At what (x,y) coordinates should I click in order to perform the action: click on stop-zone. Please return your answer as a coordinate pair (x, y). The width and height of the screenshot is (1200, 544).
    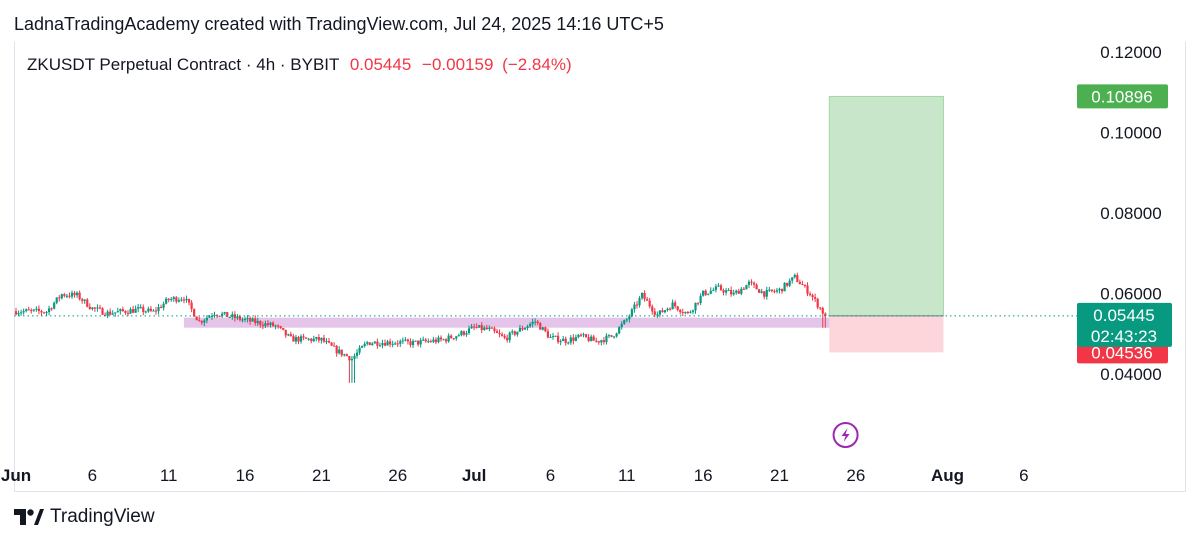
    Looking at the image, I should click on (886, 334).